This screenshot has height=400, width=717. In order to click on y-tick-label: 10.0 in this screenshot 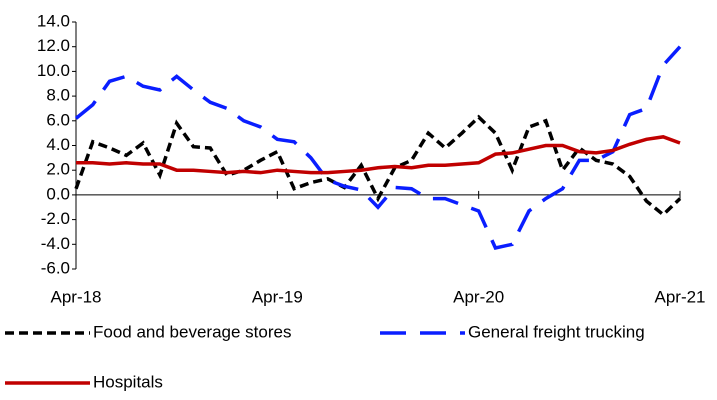, I will do `click(53, 70)`.